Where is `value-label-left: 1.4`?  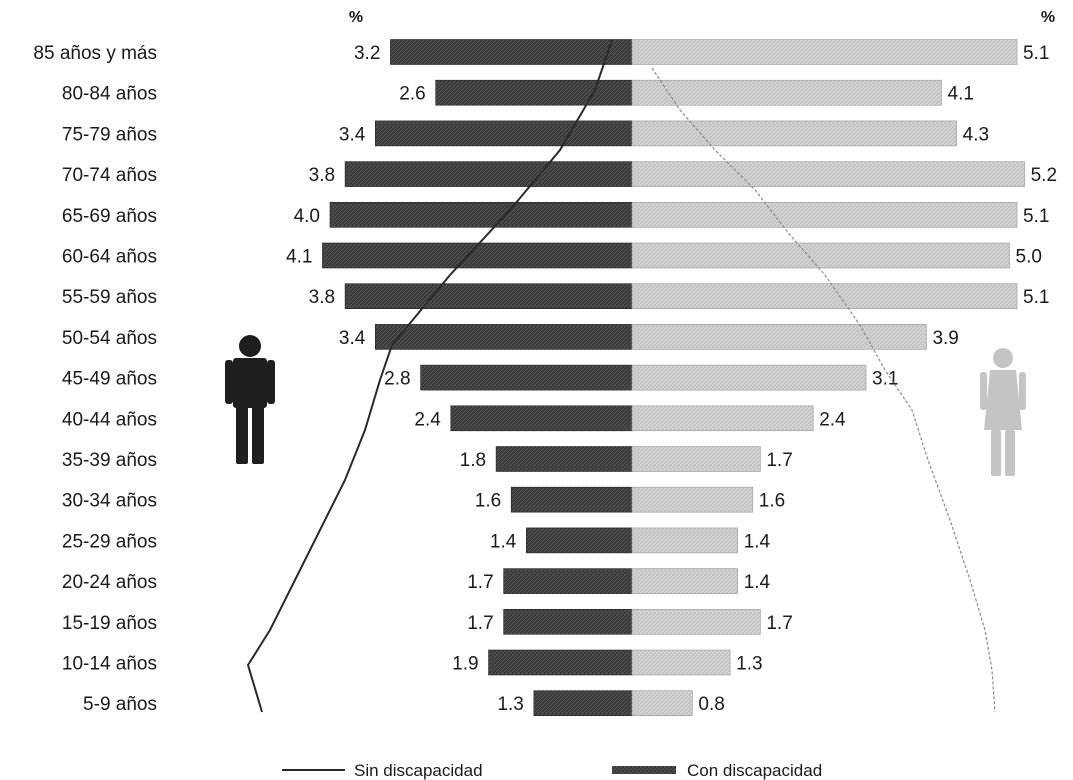 value-label-left: 1.4 is located at coordinates (503, 541).